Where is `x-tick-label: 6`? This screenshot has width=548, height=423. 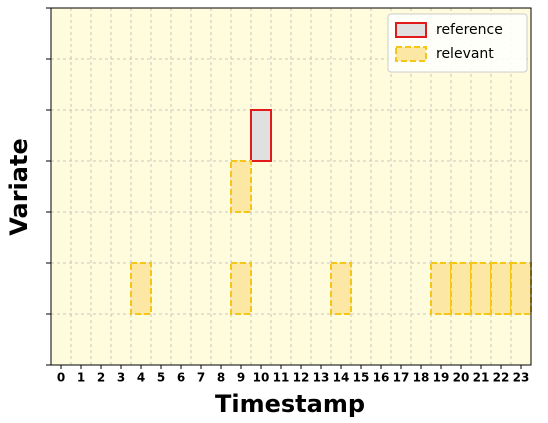
x-tick-label: 6 is located at coordinates (181, 378).